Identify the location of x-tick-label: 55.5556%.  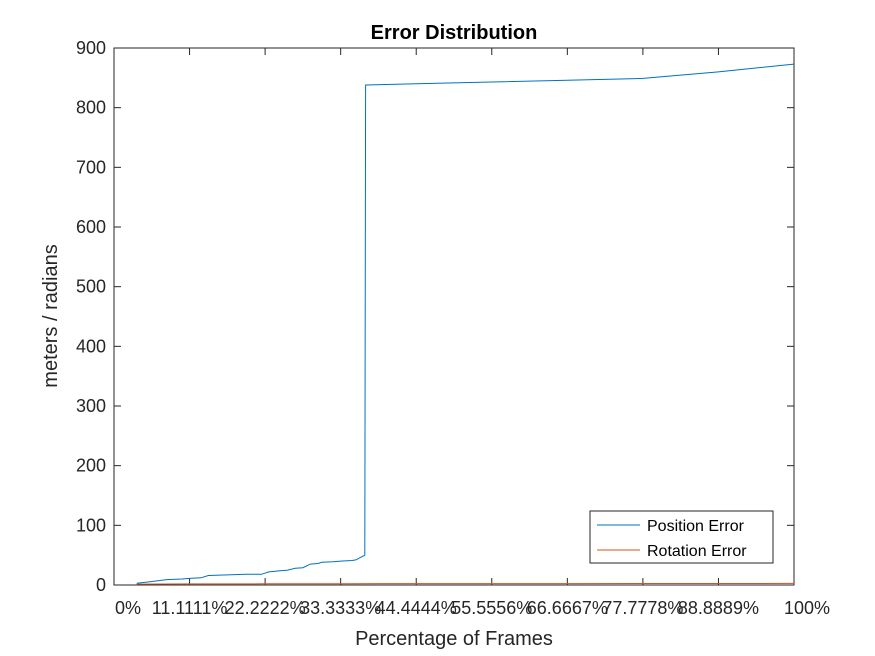
(491, 608).